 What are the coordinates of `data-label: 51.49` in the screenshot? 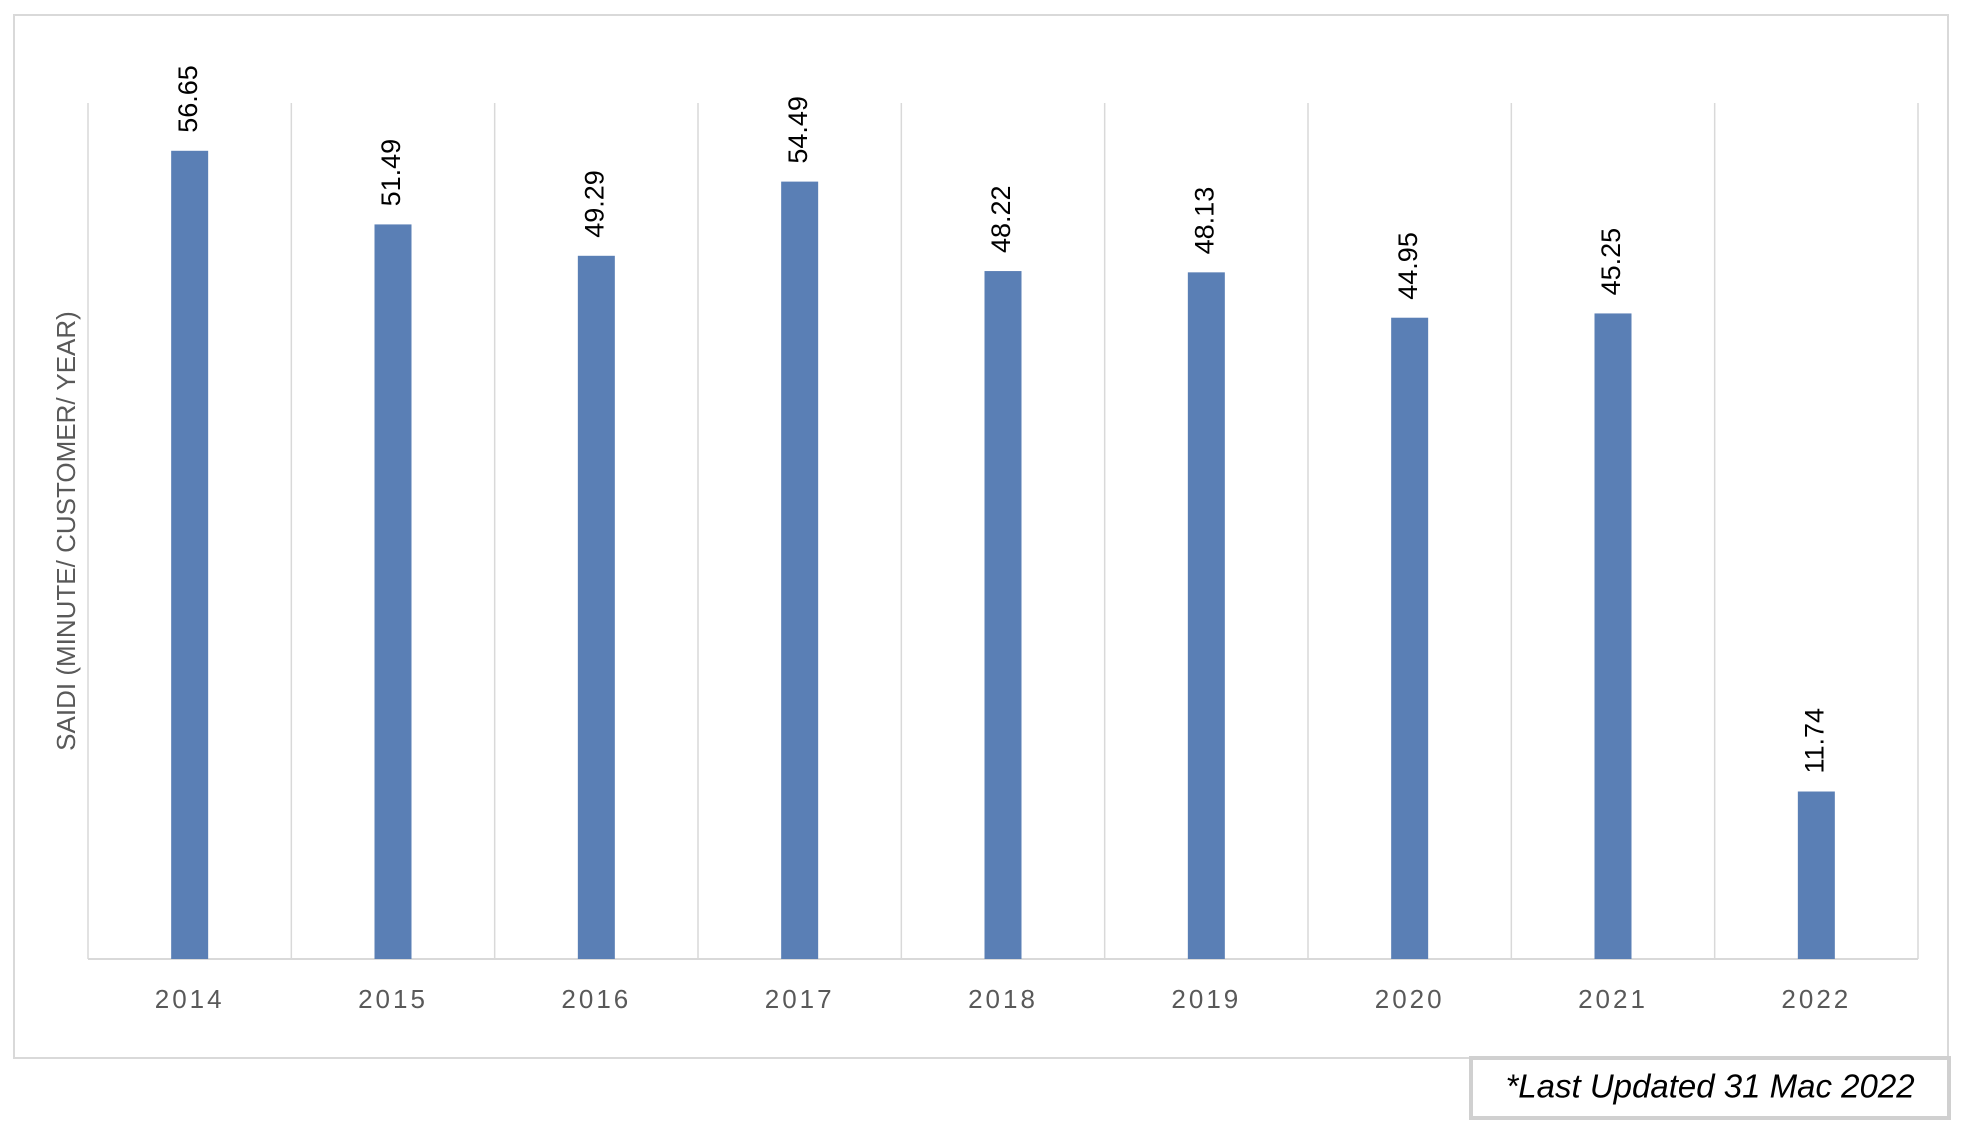 It's located at (391, 173).